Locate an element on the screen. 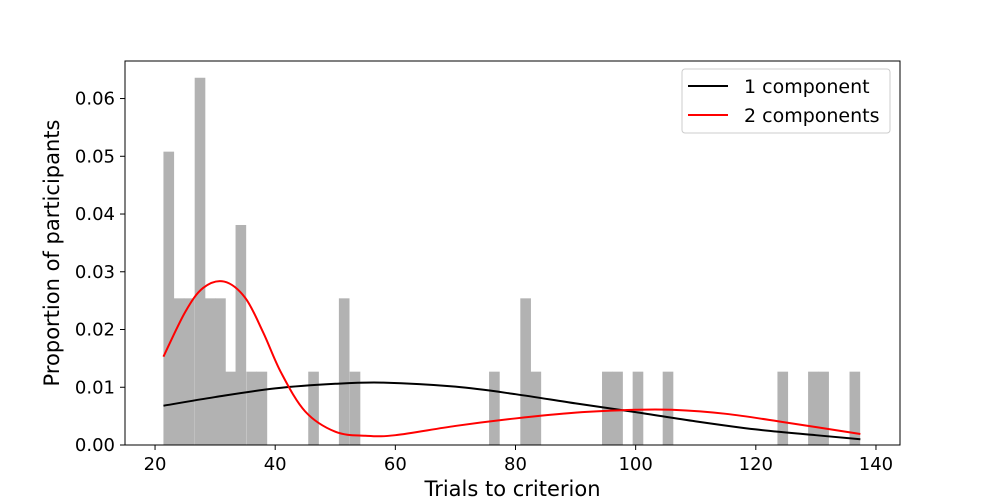  series-line-1-component is located at coordinates (512, 411).